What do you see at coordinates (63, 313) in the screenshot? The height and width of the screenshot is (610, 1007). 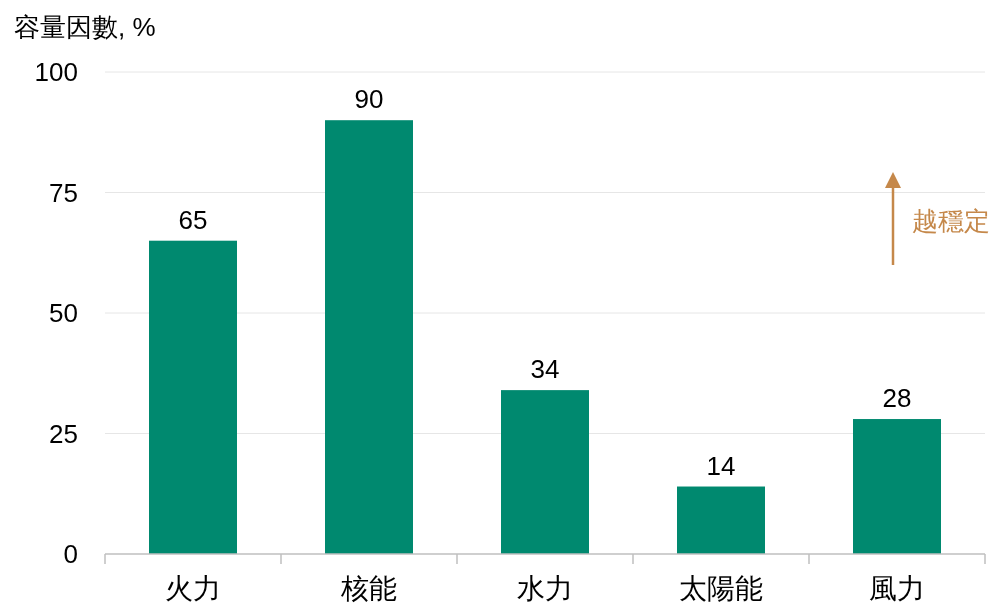 I see `y-tick-label: 50` at bounding box center [63, 313].